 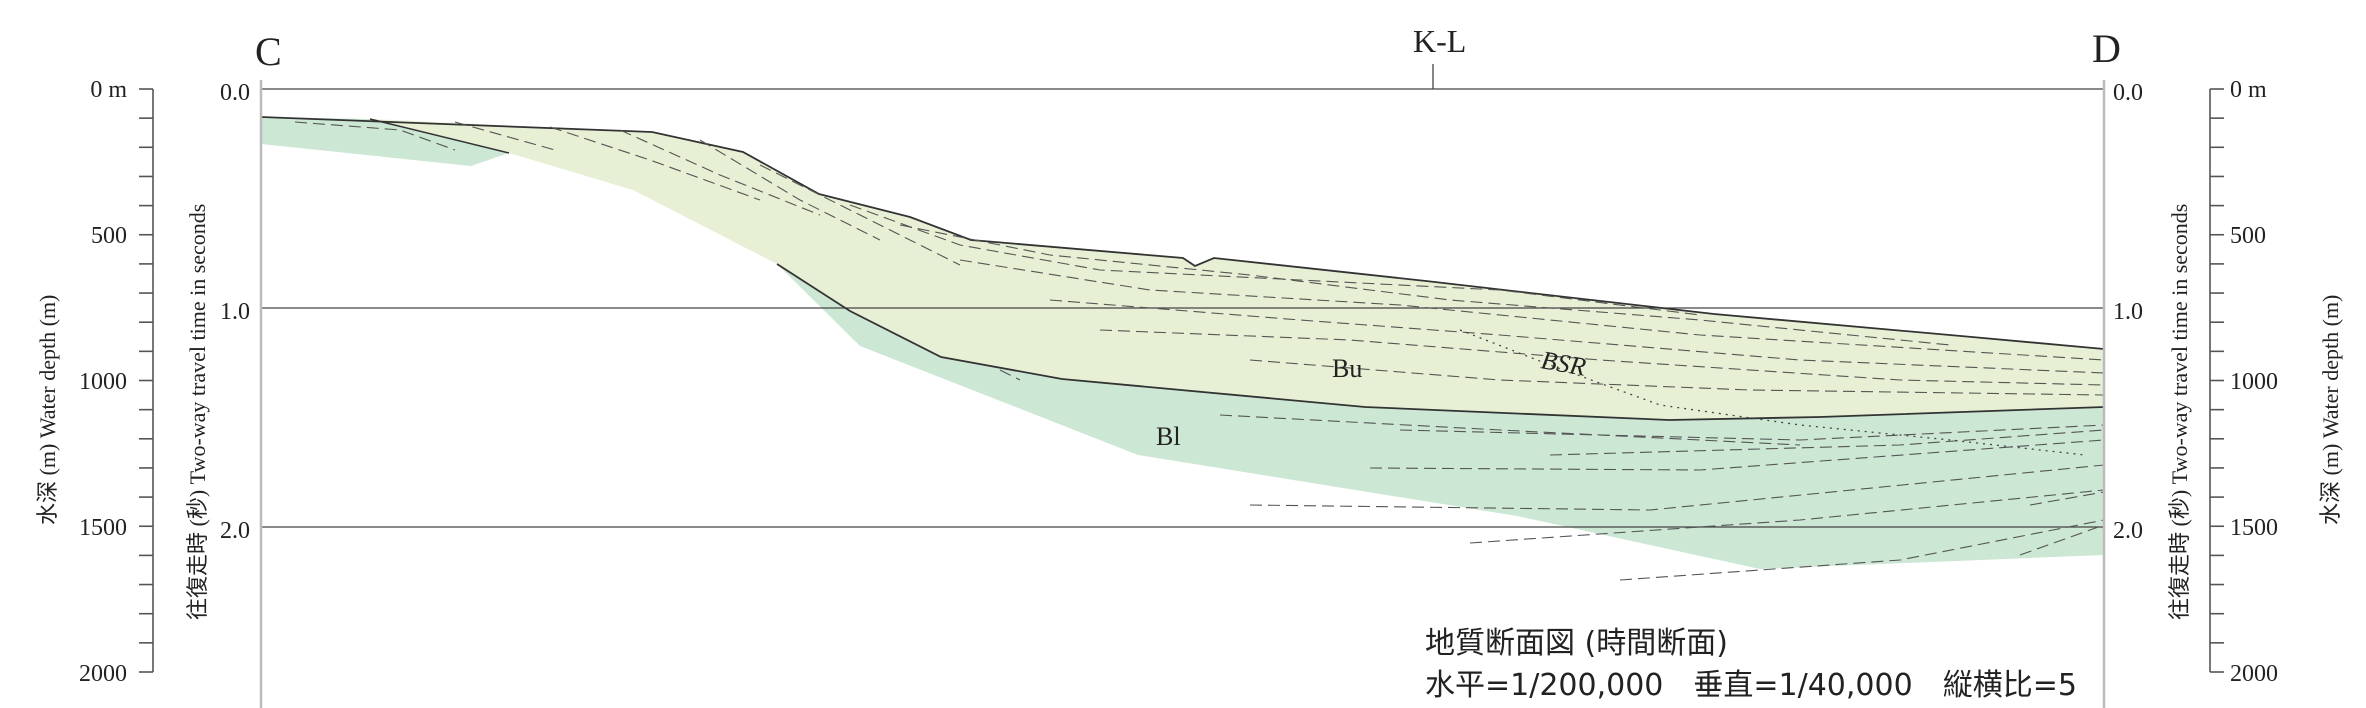 What do you see at coordinates (1576, 643) in the screenshot?
I see `caption-title: 地質断面図 (時間断面)` at bounding box center [1576, 643].